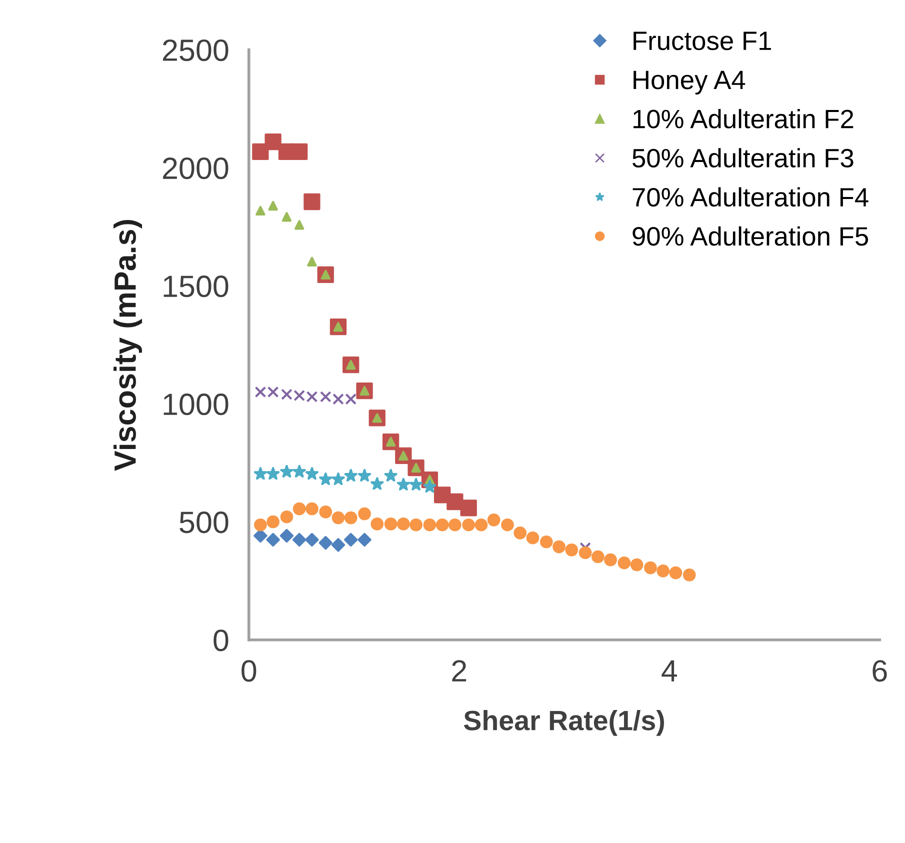 This screenshot has height=843, width=905. Describe the element at coordinates (690, 82) in the screenshot. I see `legend-label: Honey A4` at that location.